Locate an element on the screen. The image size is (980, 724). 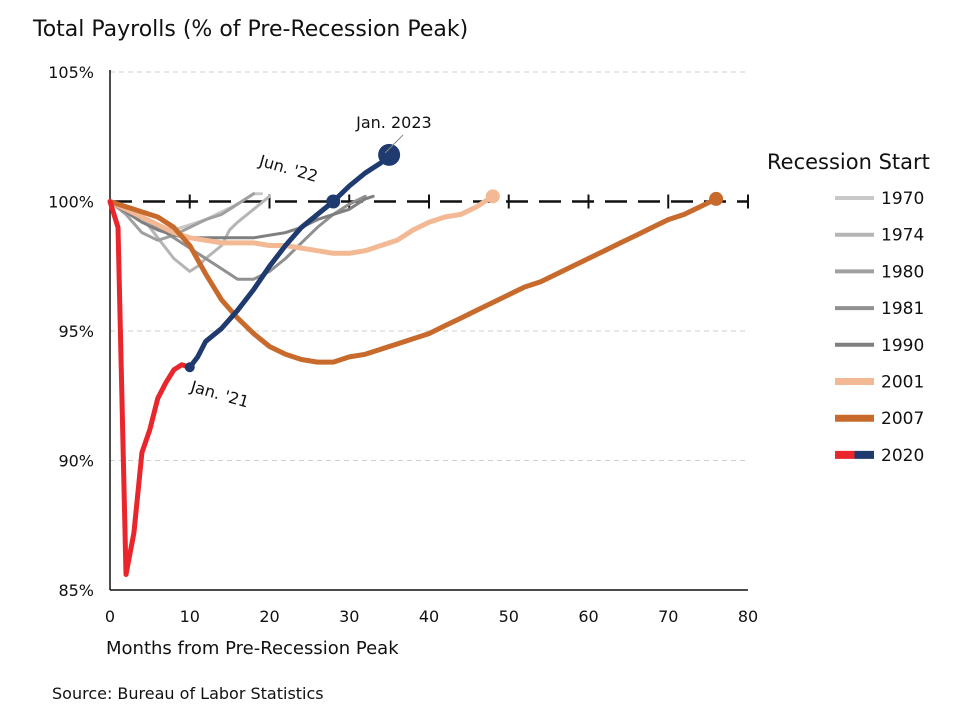
x-tick-label: 10 is located at coordinates (190, 616).